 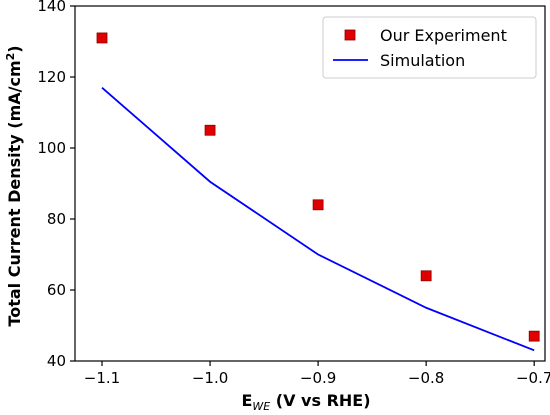 I want to click on y-tick-label: 40, so click(x=56, y=361).